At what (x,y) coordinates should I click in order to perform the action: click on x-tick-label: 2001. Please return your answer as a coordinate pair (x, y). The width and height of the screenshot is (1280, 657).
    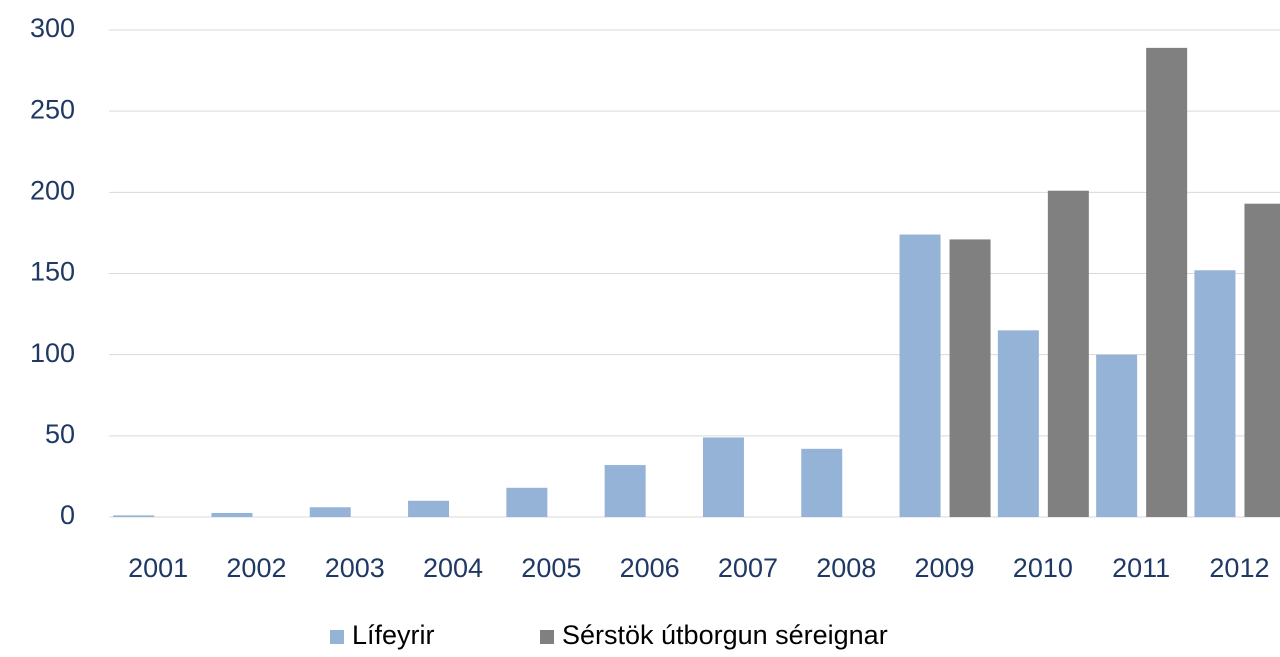
    Looking at the image, I should click on (158, 568).